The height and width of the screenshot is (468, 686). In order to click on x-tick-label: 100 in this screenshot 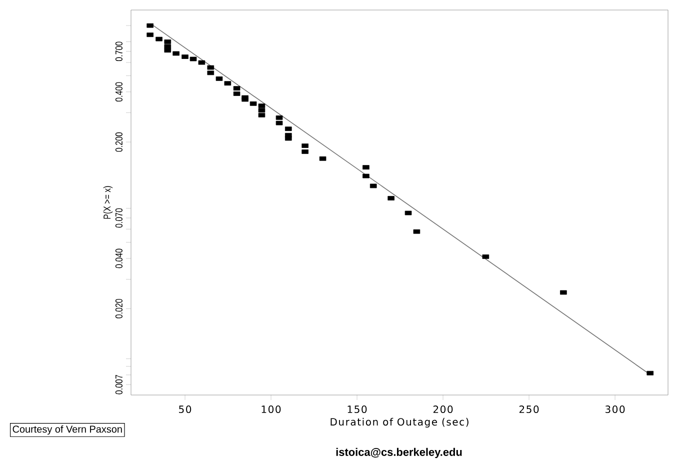, I will do `click(271, 409)`.